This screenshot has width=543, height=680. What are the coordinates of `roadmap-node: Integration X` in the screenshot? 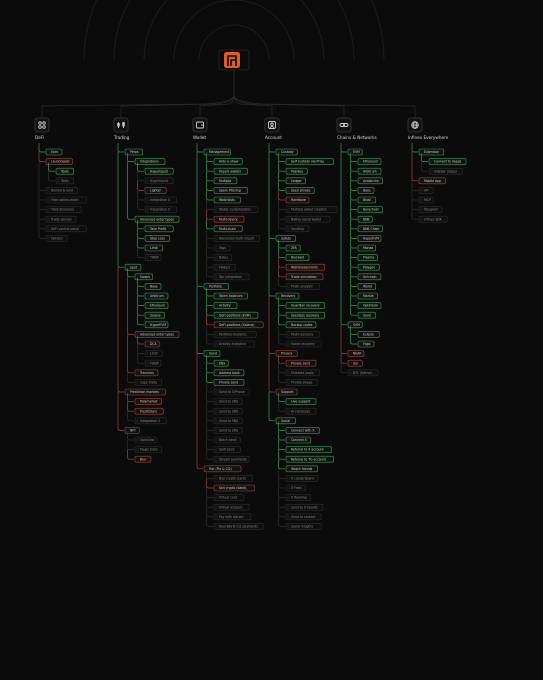 It's located at (160, 210).